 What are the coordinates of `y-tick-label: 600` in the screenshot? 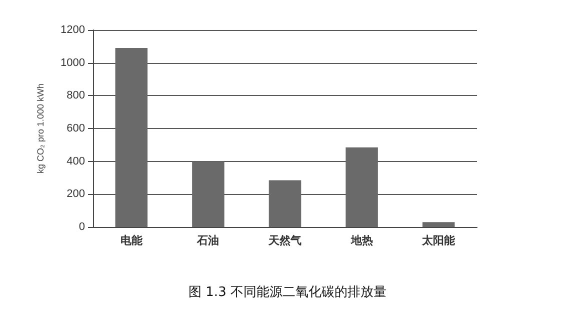 It's located at (75, 128).